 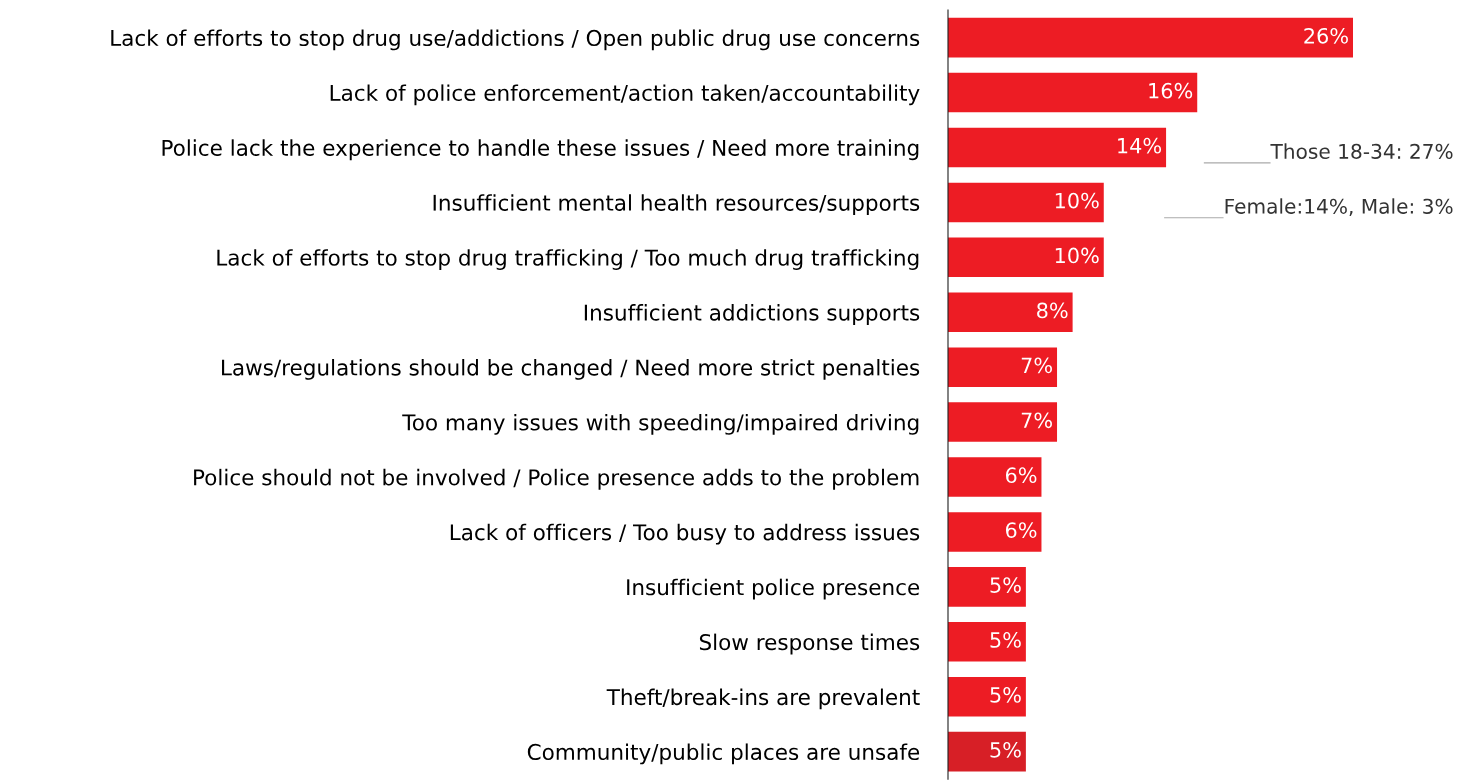 What do you see at coordinates (723, 754) in the screenshot?
I see `y-tick-label: Community/public places are unsafe` at bounding box center [723, 754].